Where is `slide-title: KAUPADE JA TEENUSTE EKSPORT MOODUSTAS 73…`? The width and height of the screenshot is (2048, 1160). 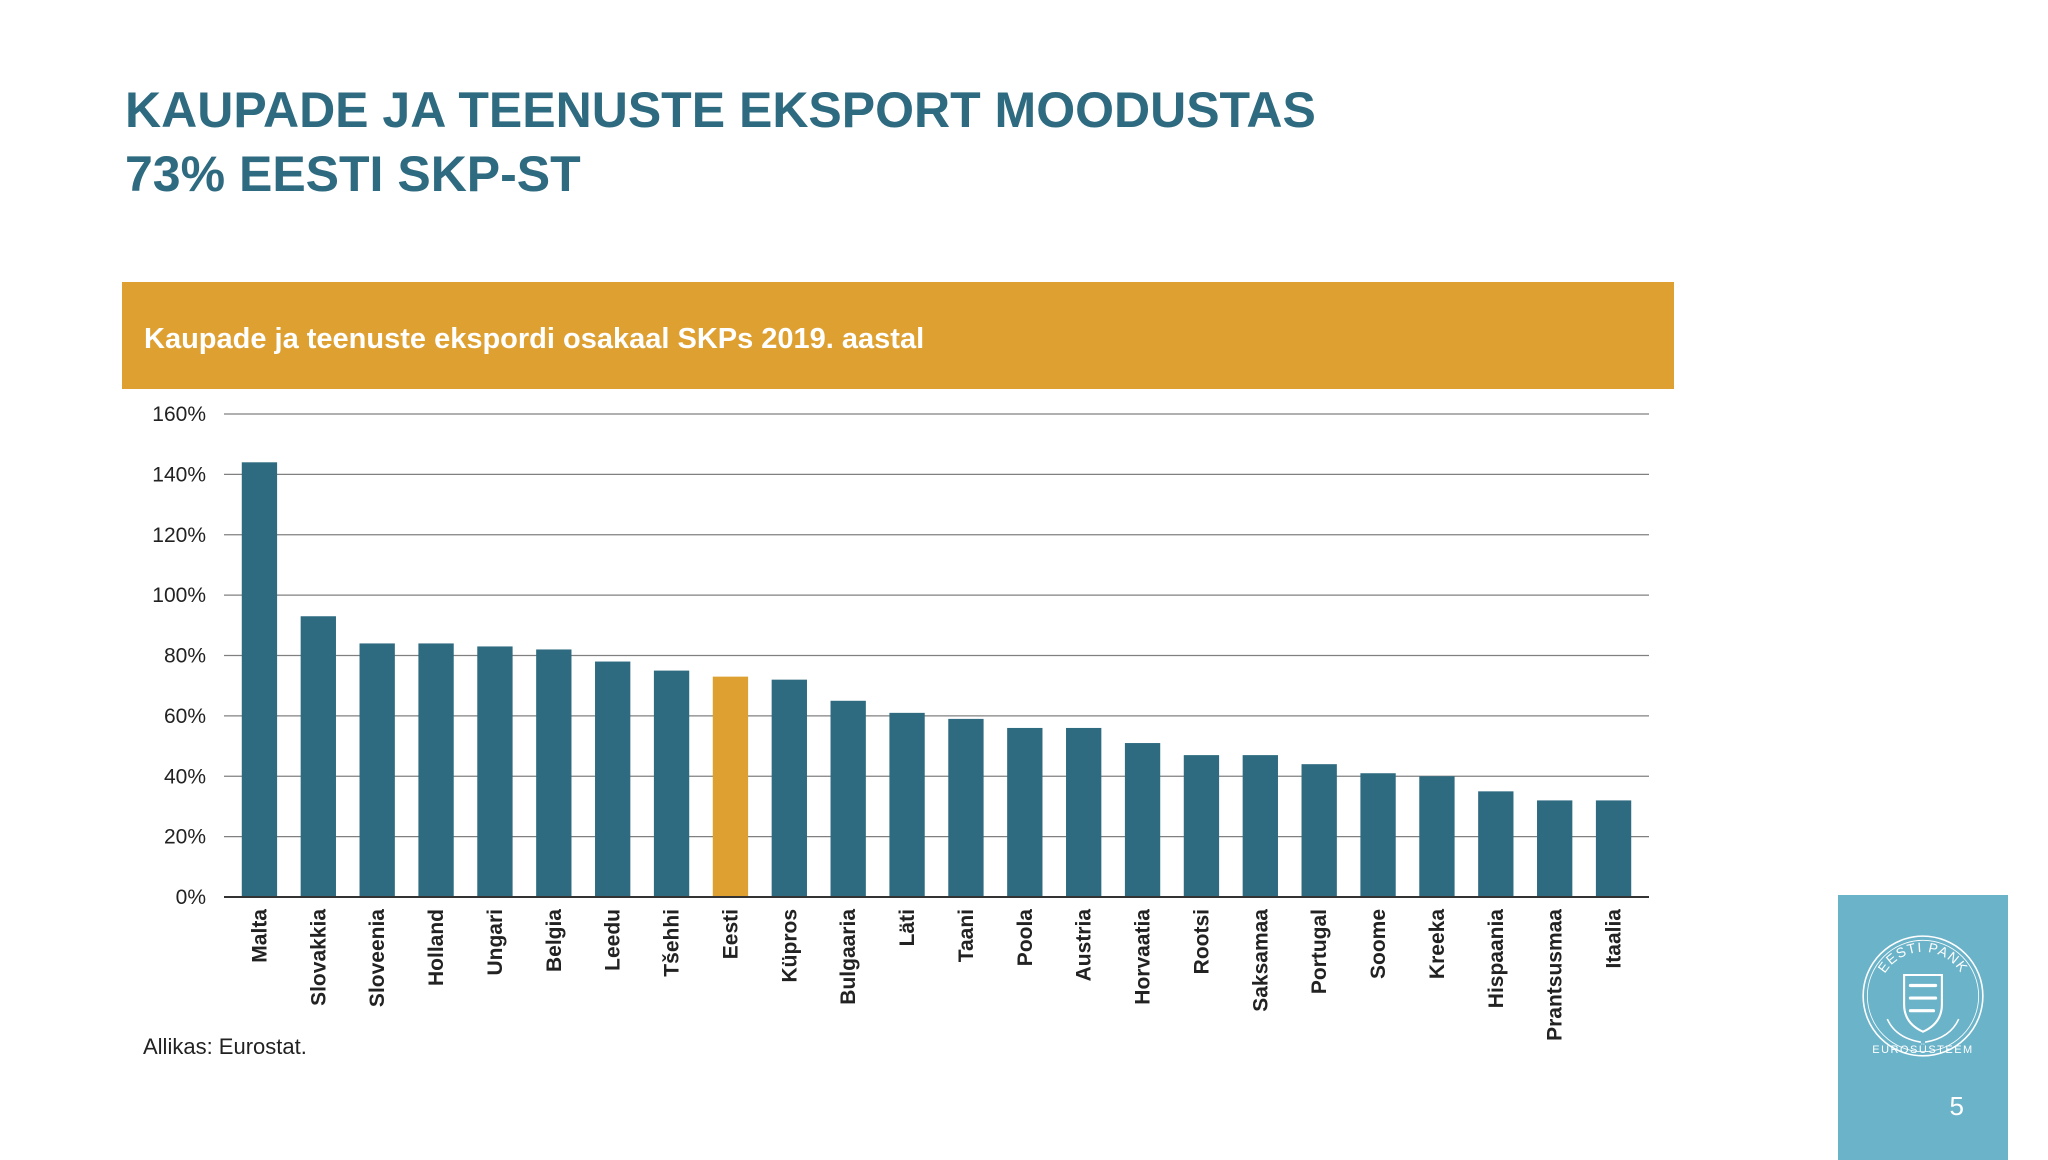 slide-title: KAUPADE JA TEENUSTE EKSPORT MOODUSTAS 73… is located at coordinates (875, 142).